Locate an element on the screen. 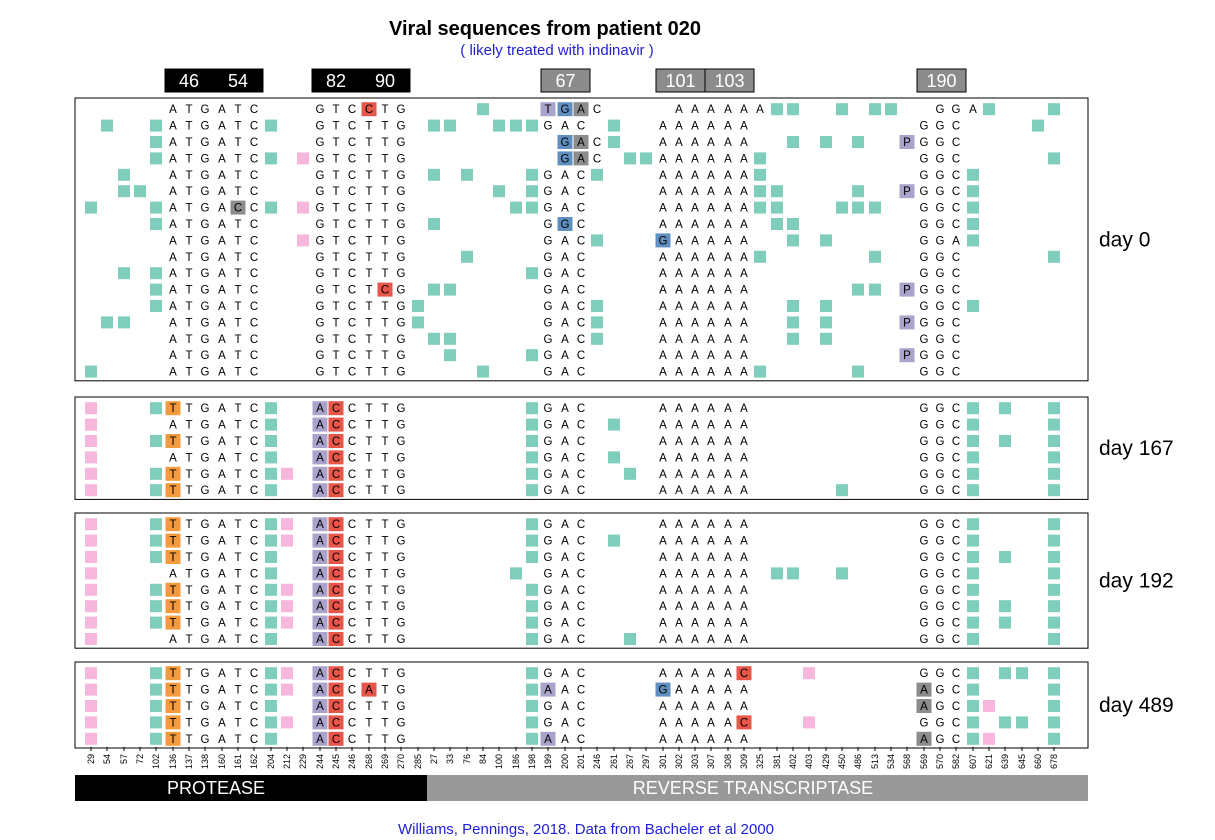 Image resolution: width=1215 pixels, height=840 pixels. codon-label: 67 is located at coordinates (565, 81).